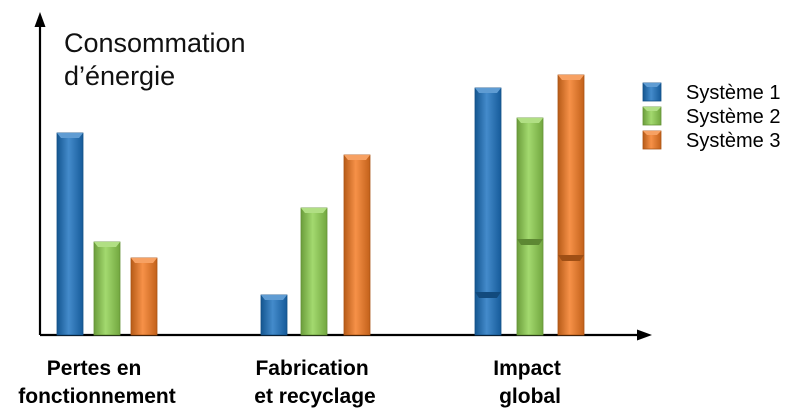 This screenshot has height=412, width=810. Describe the element at coordinates (527, 368) in the screenshot. I see `category-label-impact-line-1: Impact` at that location.